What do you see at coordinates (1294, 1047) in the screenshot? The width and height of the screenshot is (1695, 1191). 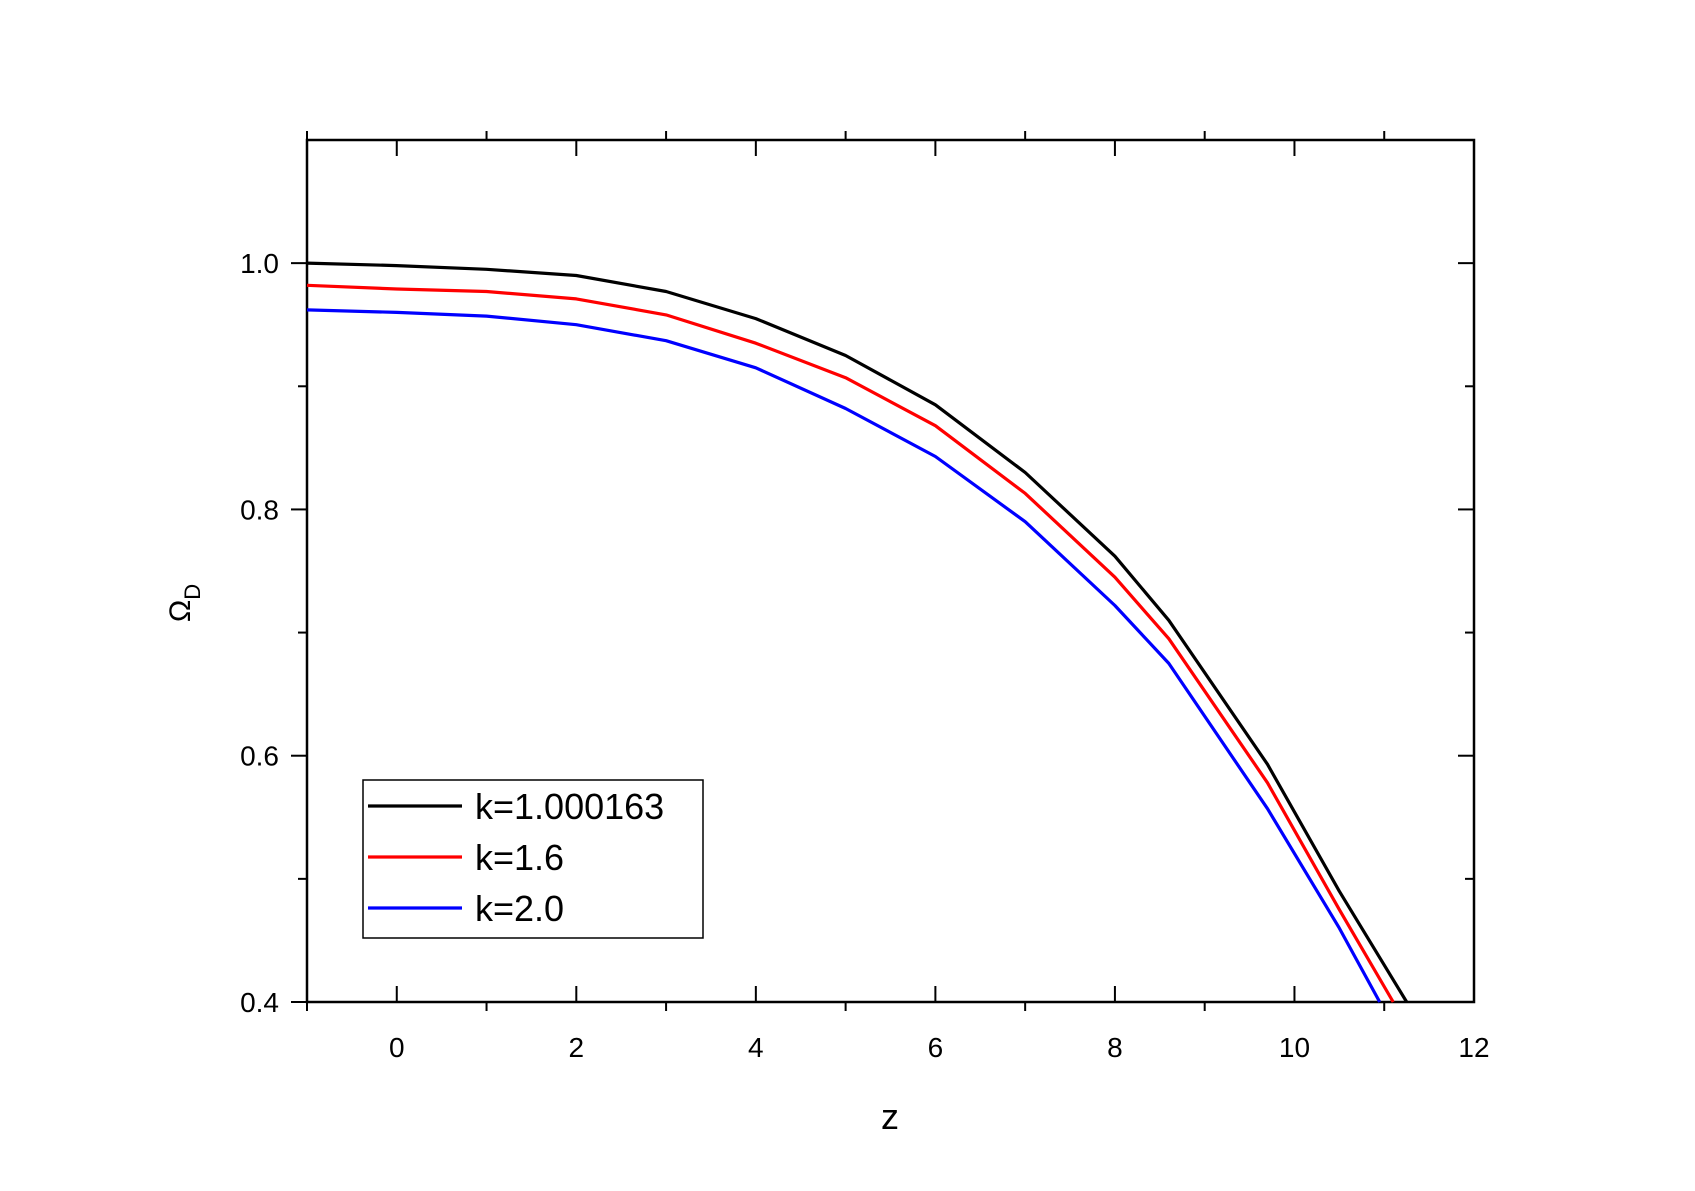 I see `x-tick-label: 10` at bounding box center [1294, 1047].